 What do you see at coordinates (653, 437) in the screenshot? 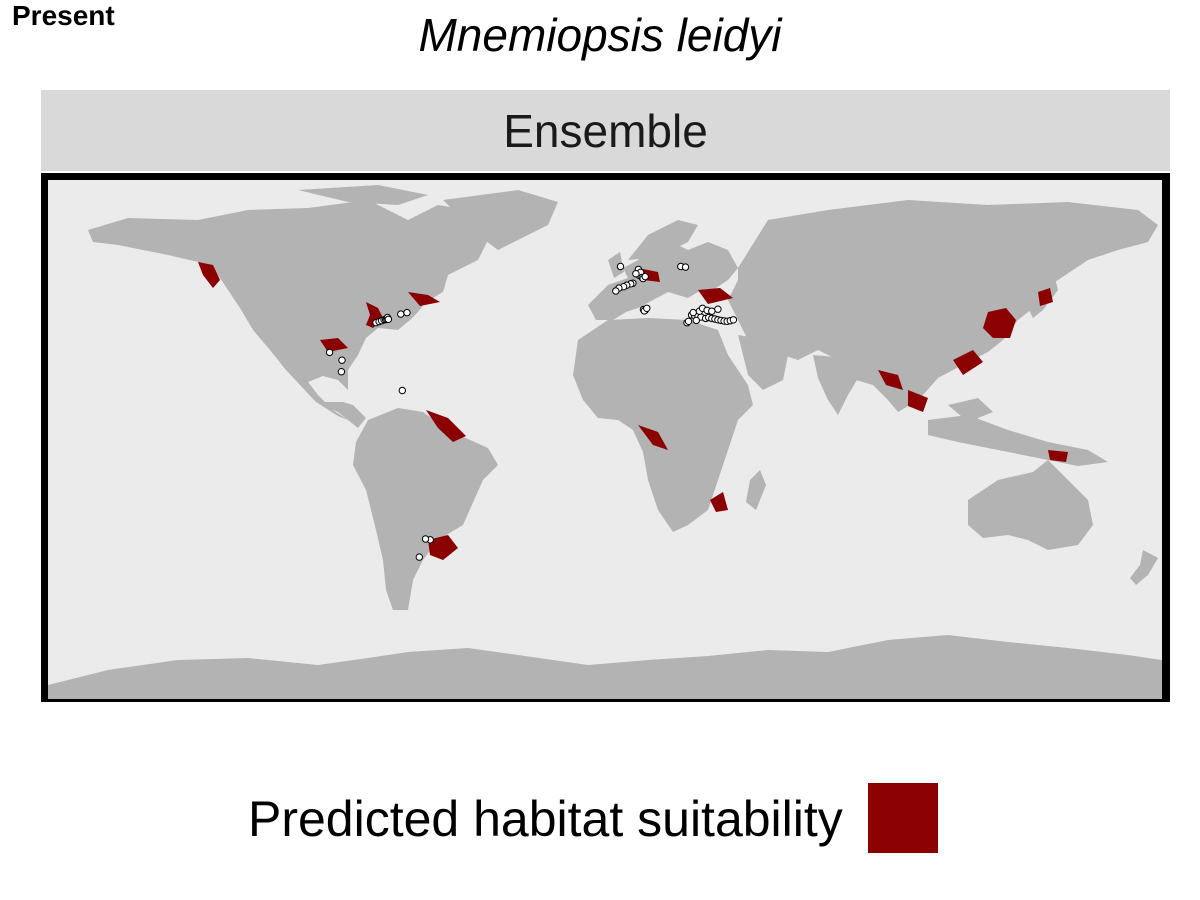
I see `suitable-west-africa` at bounding box center [653, 437].